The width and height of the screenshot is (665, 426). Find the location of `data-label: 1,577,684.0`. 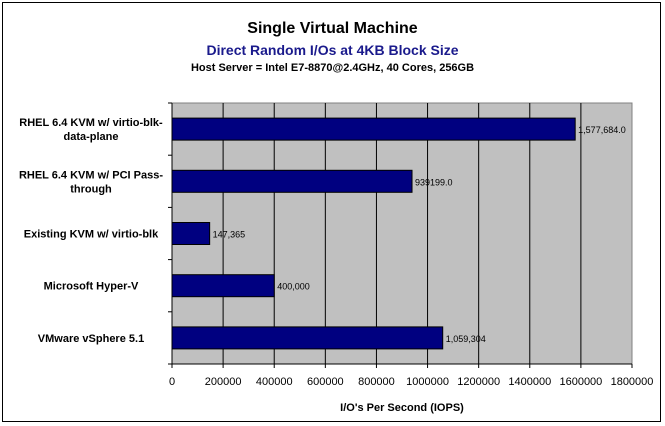

data-label: 1,577,684.0 is located at coordinates (602, 130).